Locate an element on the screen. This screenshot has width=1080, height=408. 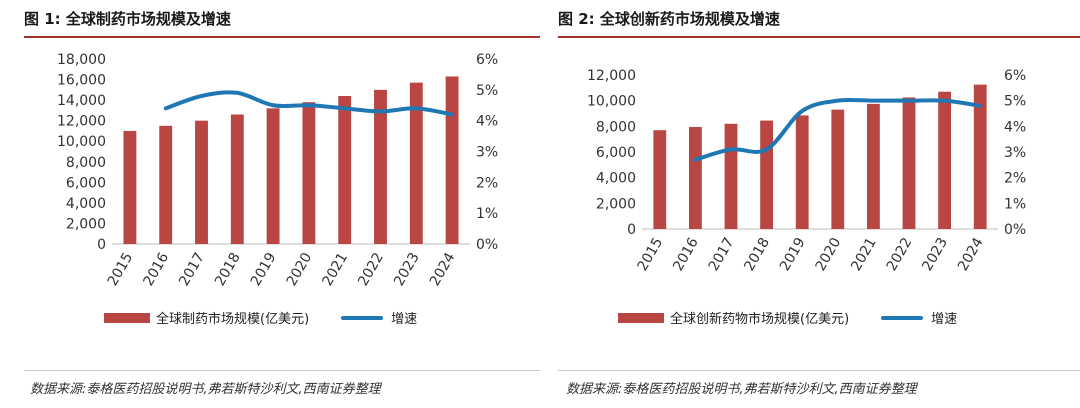
legend-item-bar: 全球制药市场规模(亿美元) is located at coordinates (206, 317).